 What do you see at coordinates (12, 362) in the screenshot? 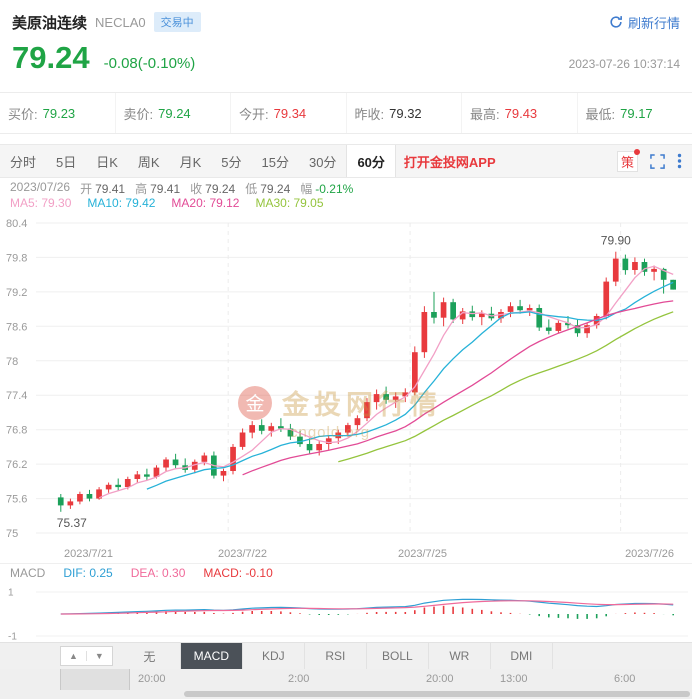
I see `svg-text: 78` at bounding box center [12, 362].